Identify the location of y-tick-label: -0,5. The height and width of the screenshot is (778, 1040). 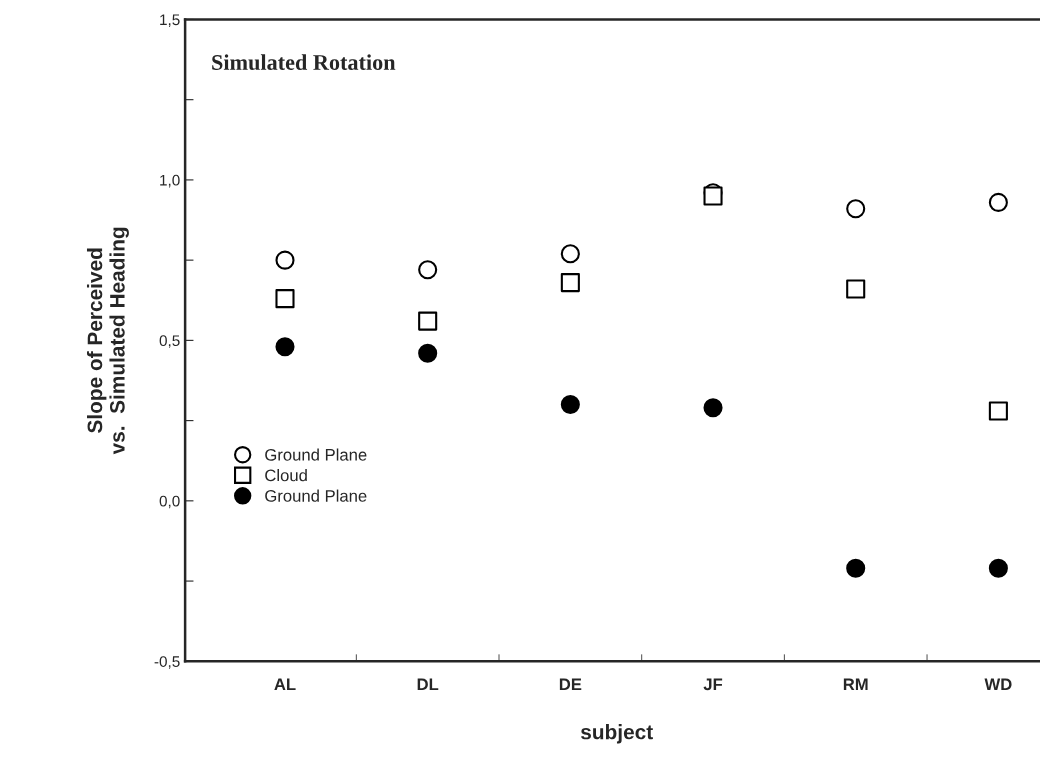
(167, 662).